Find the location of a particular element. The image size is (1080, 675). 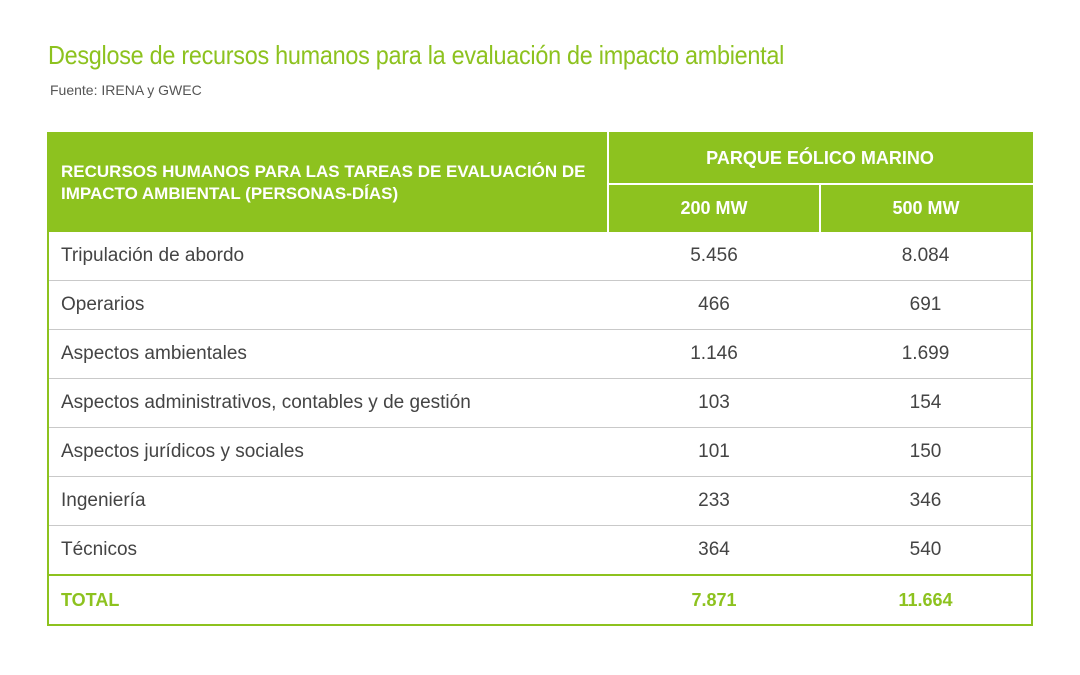

cell-500mw: 1.699 is located at coordinates (926, 354).